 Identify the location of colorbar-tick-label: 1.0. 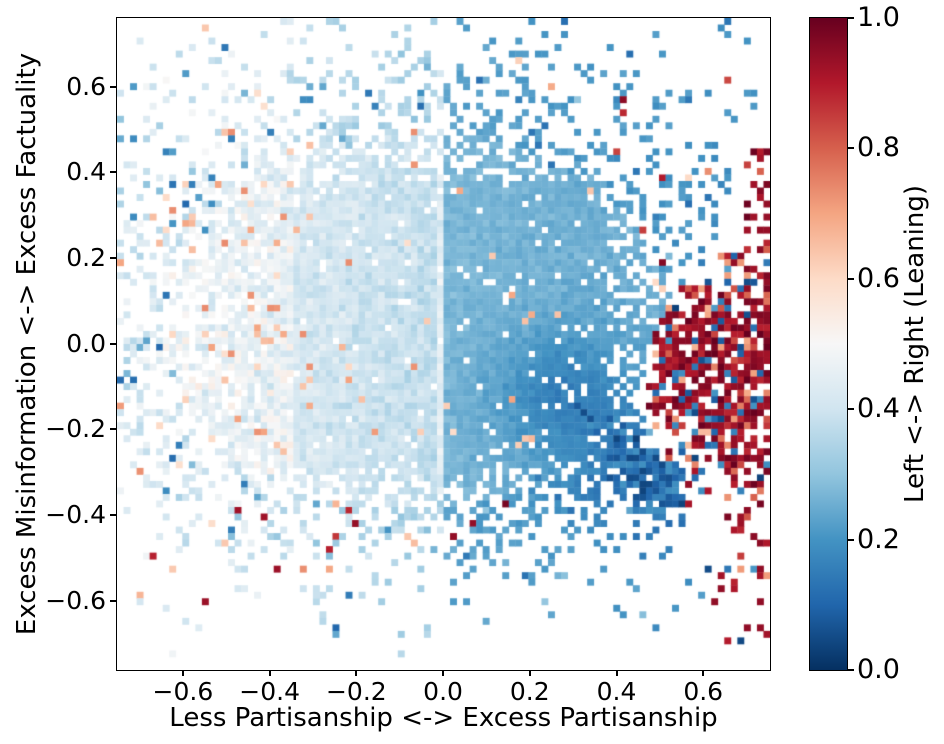
(878, 17).